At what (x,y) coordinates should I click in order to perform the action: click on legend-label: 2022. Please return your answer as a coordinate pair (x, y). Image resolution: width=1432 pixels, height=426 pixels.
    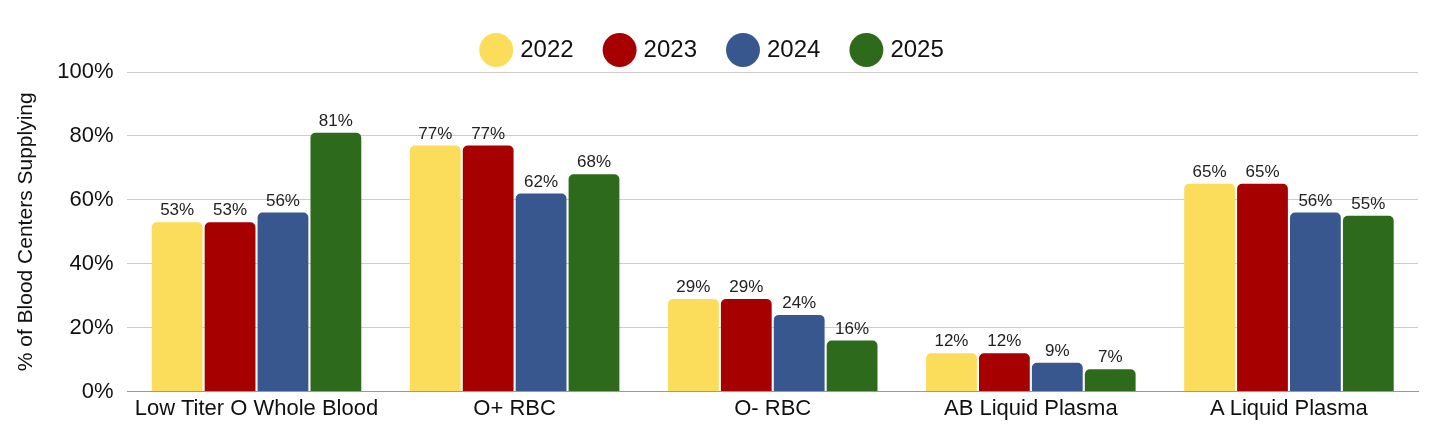
    Looking at the image, I should click on (547, 48).